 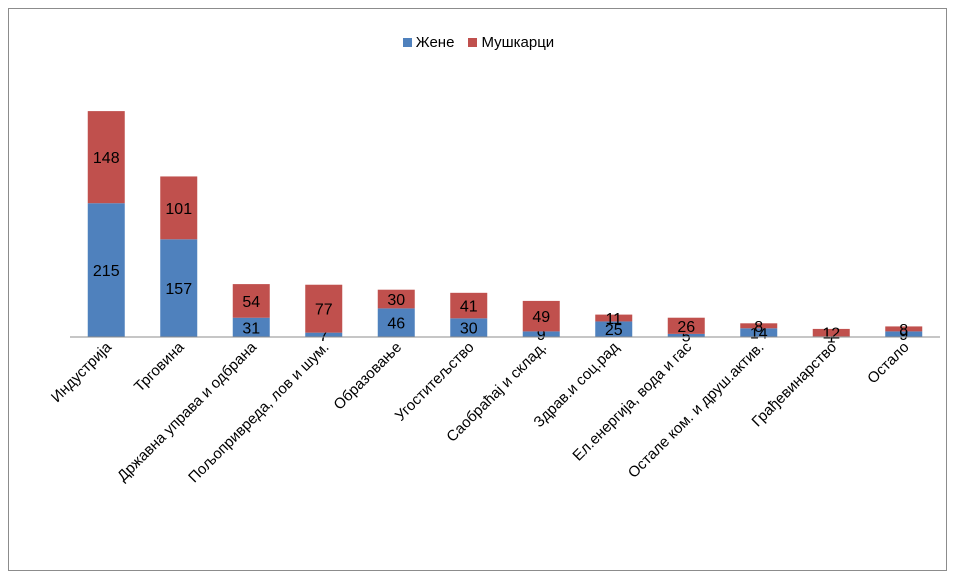 I want to click on legend: Жене Мушкарци, so click(x=478, y=42).